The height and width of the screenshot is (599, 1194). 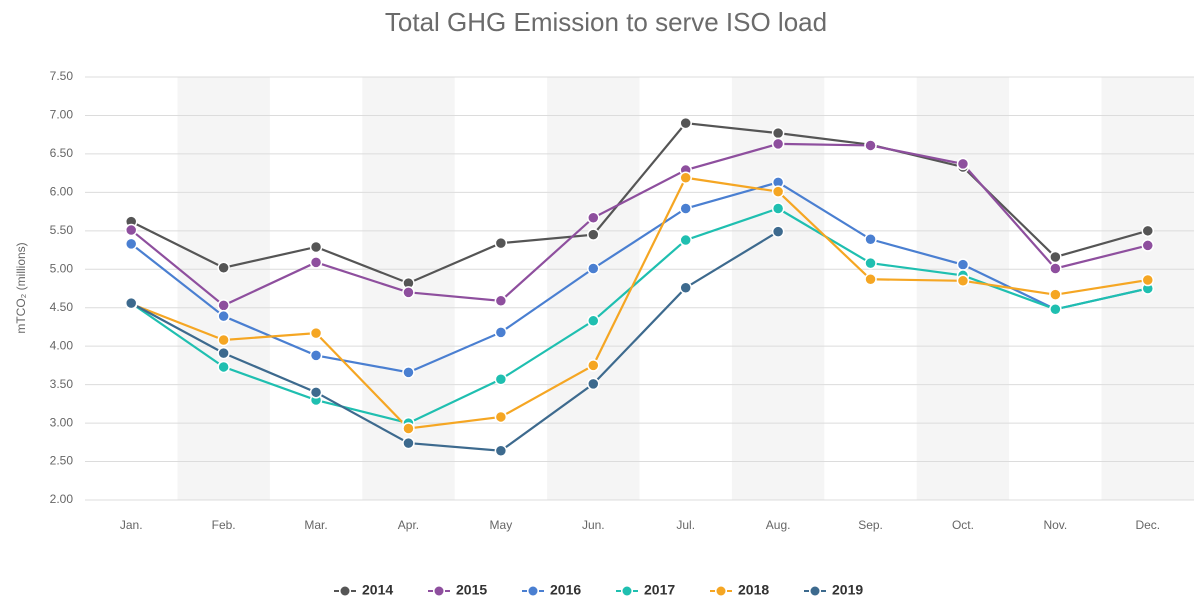 What do you see at coordinates (62, 499) in the screenshot?
I see `y-tick-label: 2.00` at bounding box center [62, 499].